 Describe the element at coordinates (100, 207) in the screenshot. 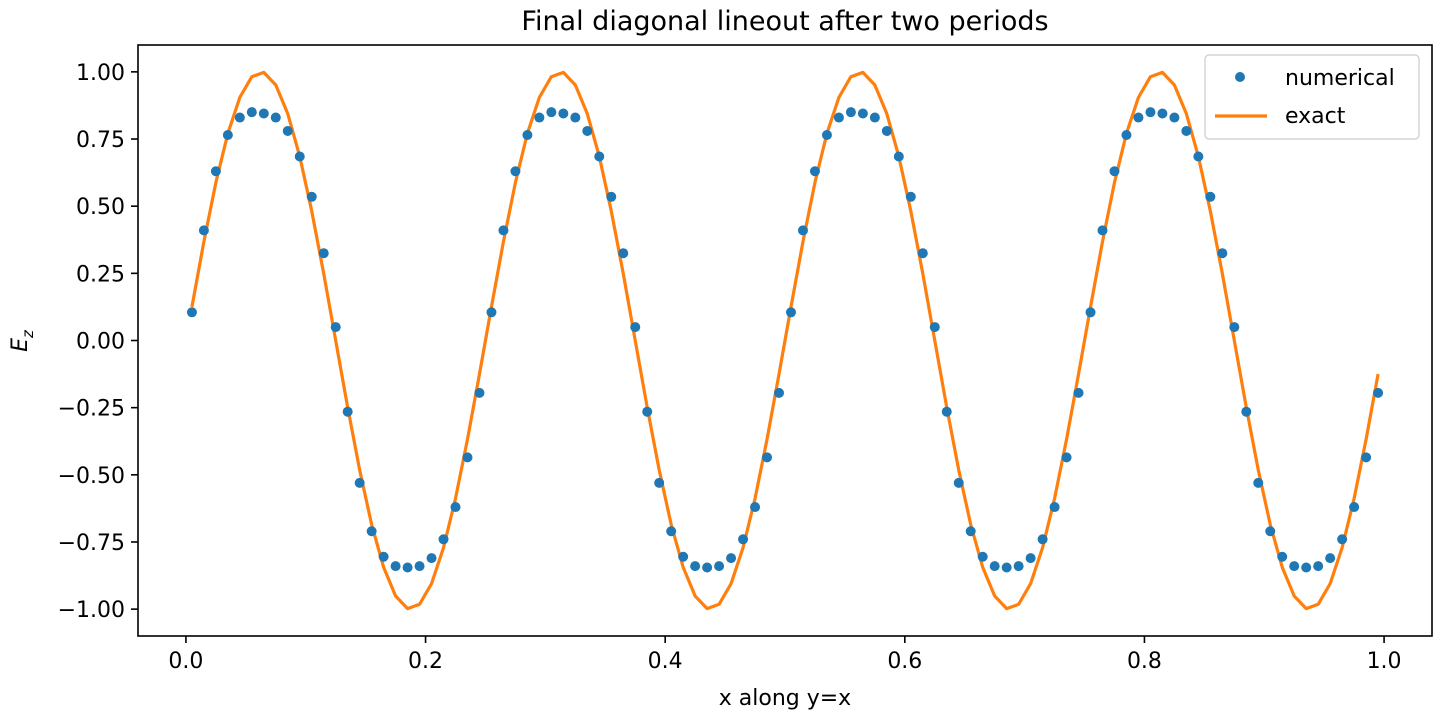

I see `y-tick-label: 0.50` at that location.